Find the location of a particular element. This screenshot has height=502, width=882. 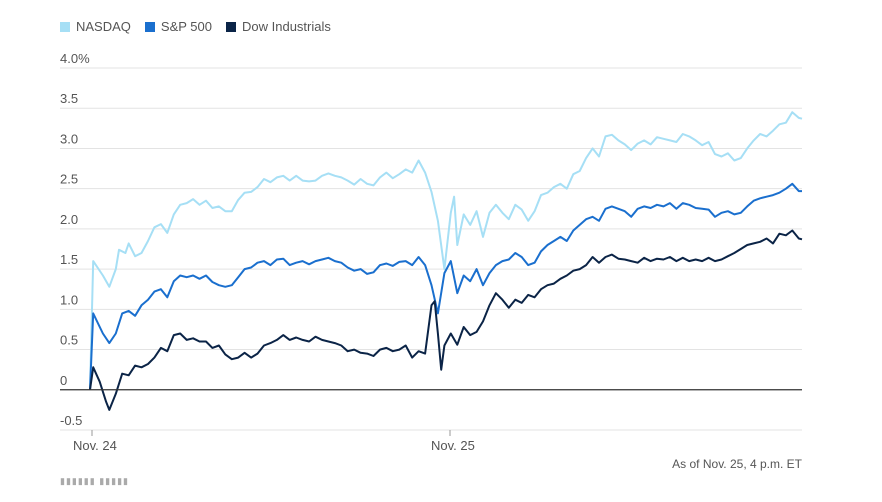

y-tick-label-5: 1.5 is located at coordinates (69, 259).